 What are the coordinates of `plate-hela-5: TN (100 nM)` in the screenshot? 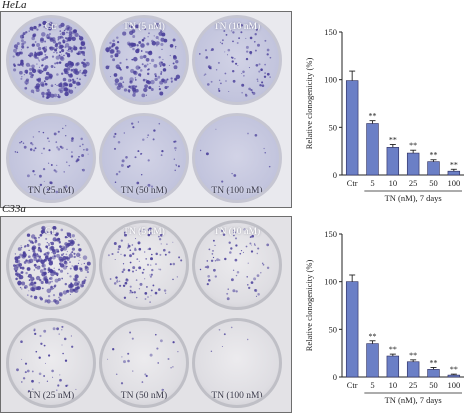 It's located at (237, 158).